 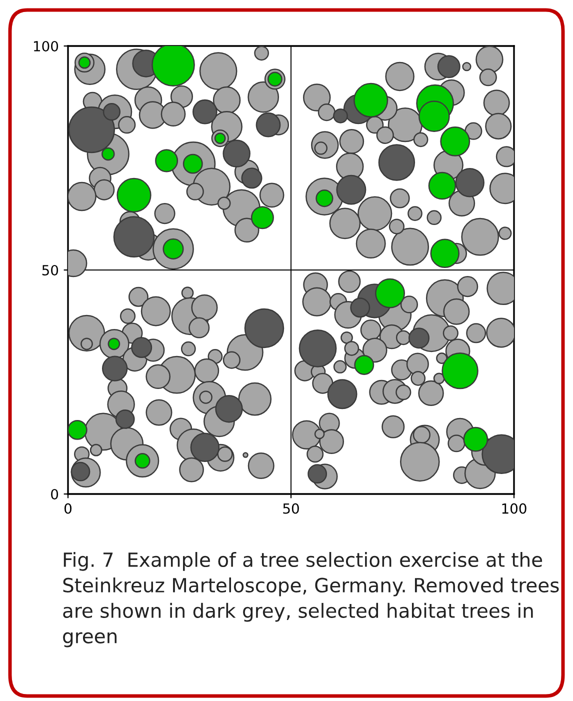 I want to click on y-tick-label: 100, so click(x=46, y=46).